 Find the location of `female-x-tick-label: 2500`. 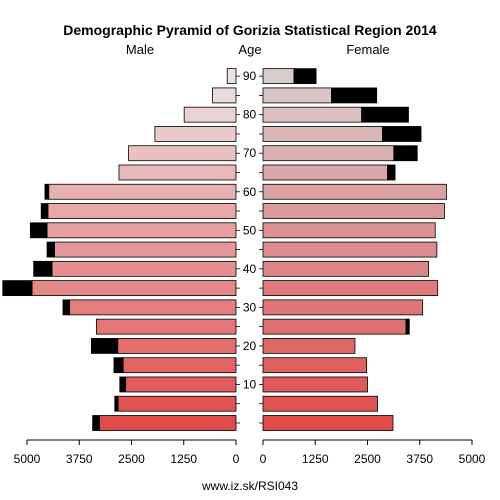

female-x-tick-label: 2500 is located at coordinates (367, 459).